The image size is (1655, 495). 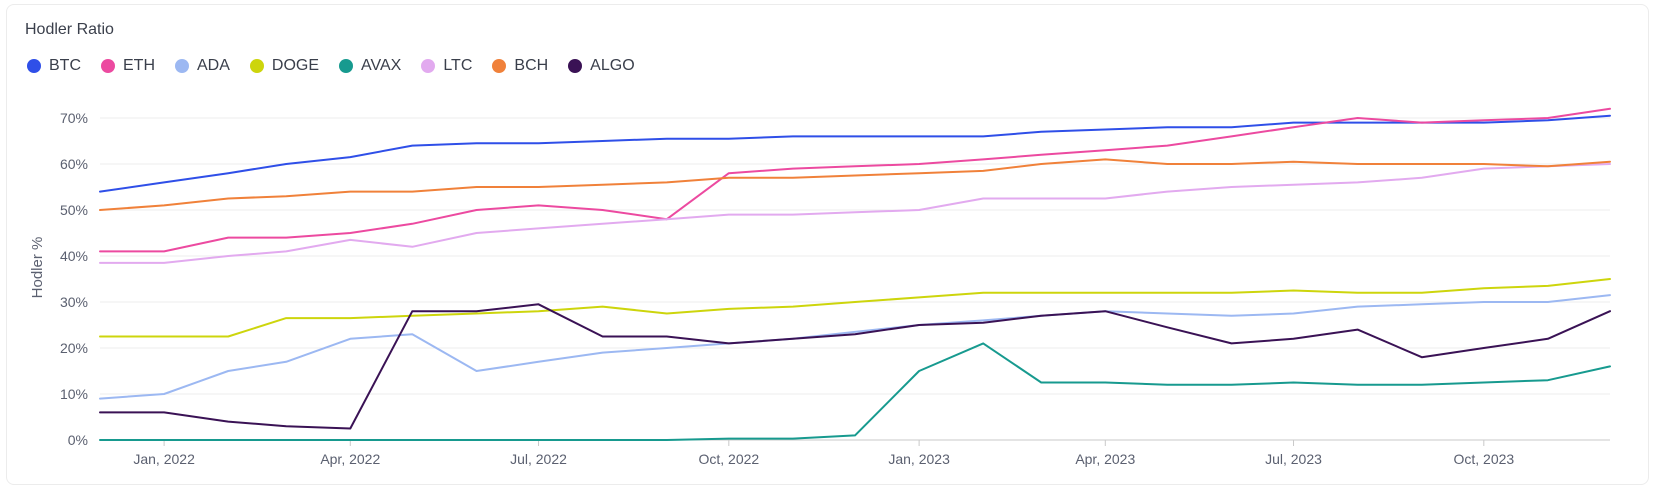 I want to click on legend-item-btc: BTC, so click(x=54, y=66).